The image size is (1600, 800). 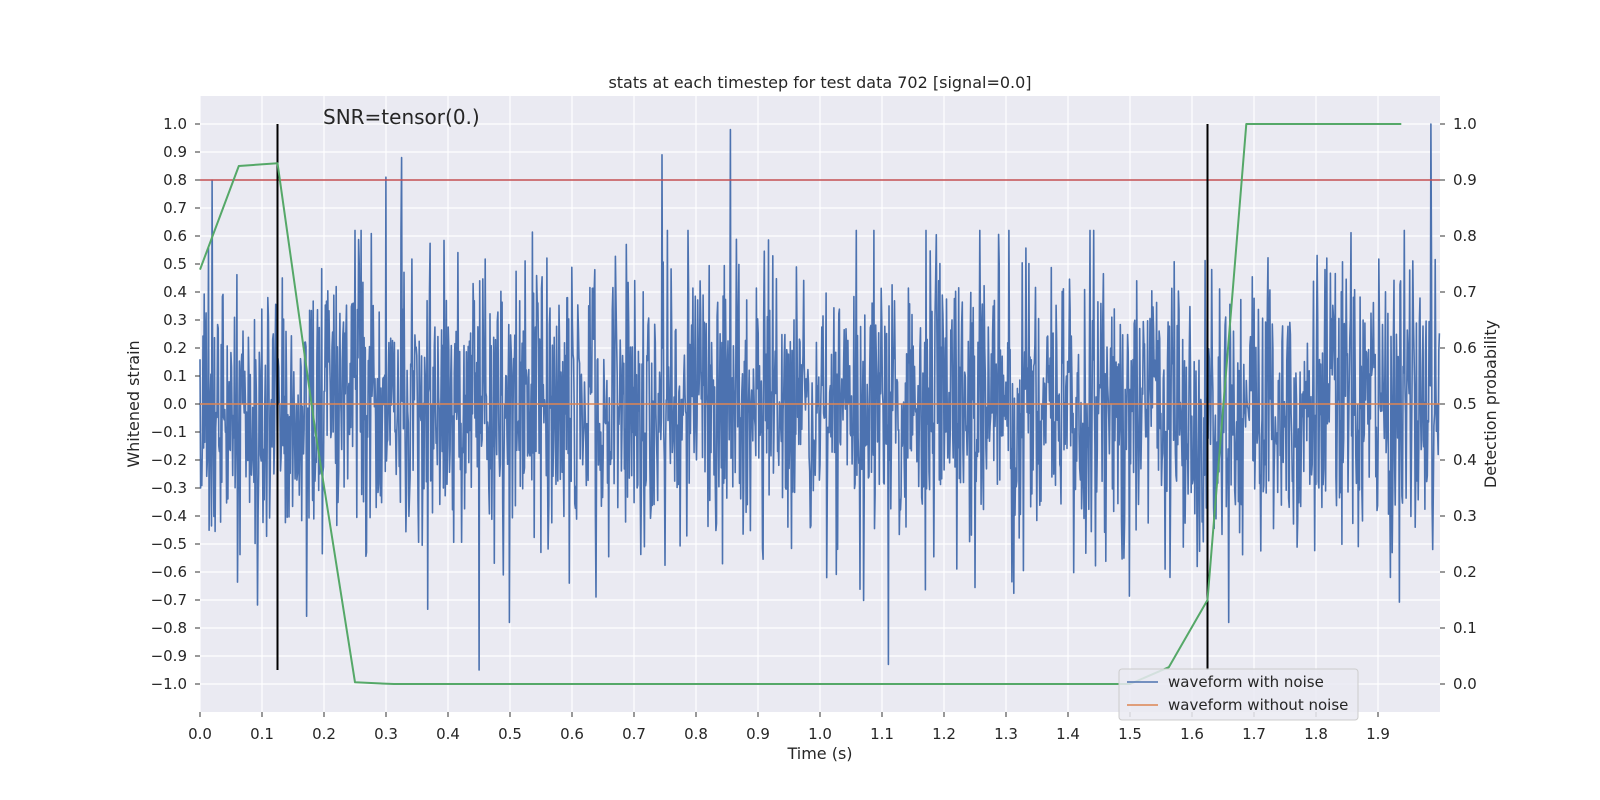 What do you see at coordinates (1465, 124) in the screenshot?
I see `y2-tick-label: 1.0` at bounding box center [1465, 124].